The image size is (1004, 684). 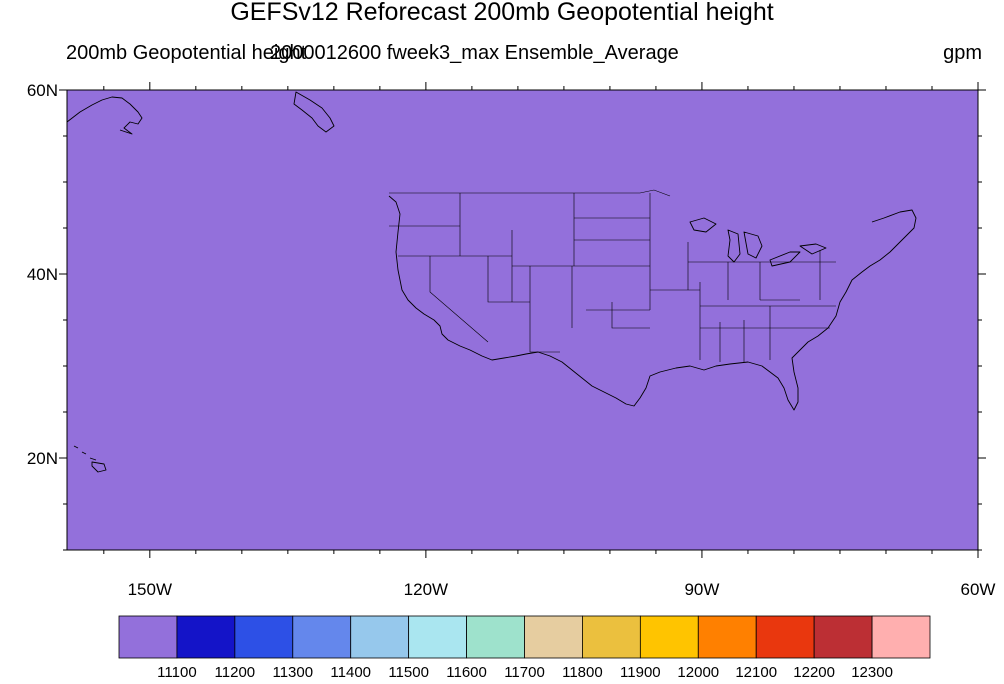 I want to click on colorbar-label: 12000, so click(x=698, y=672).